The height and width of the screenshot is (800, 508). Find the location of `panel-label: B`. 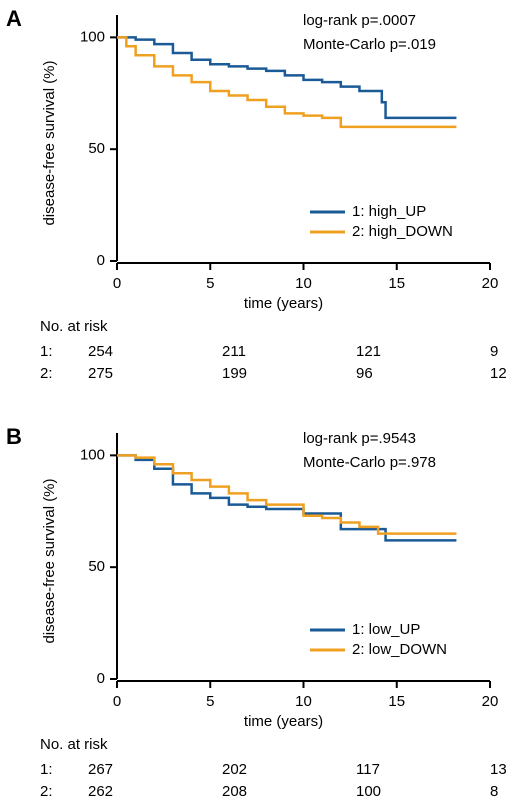

panel-label: B is located at coordinates (14, 436).